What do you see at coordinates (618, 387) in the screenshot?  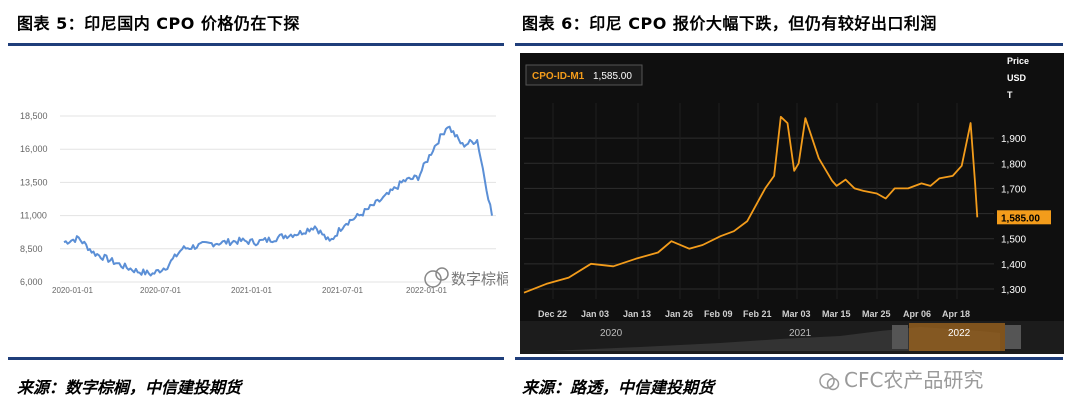 I see `chart6-source: 来源：路透，中信建投期货` at bounding box center [618, 387].